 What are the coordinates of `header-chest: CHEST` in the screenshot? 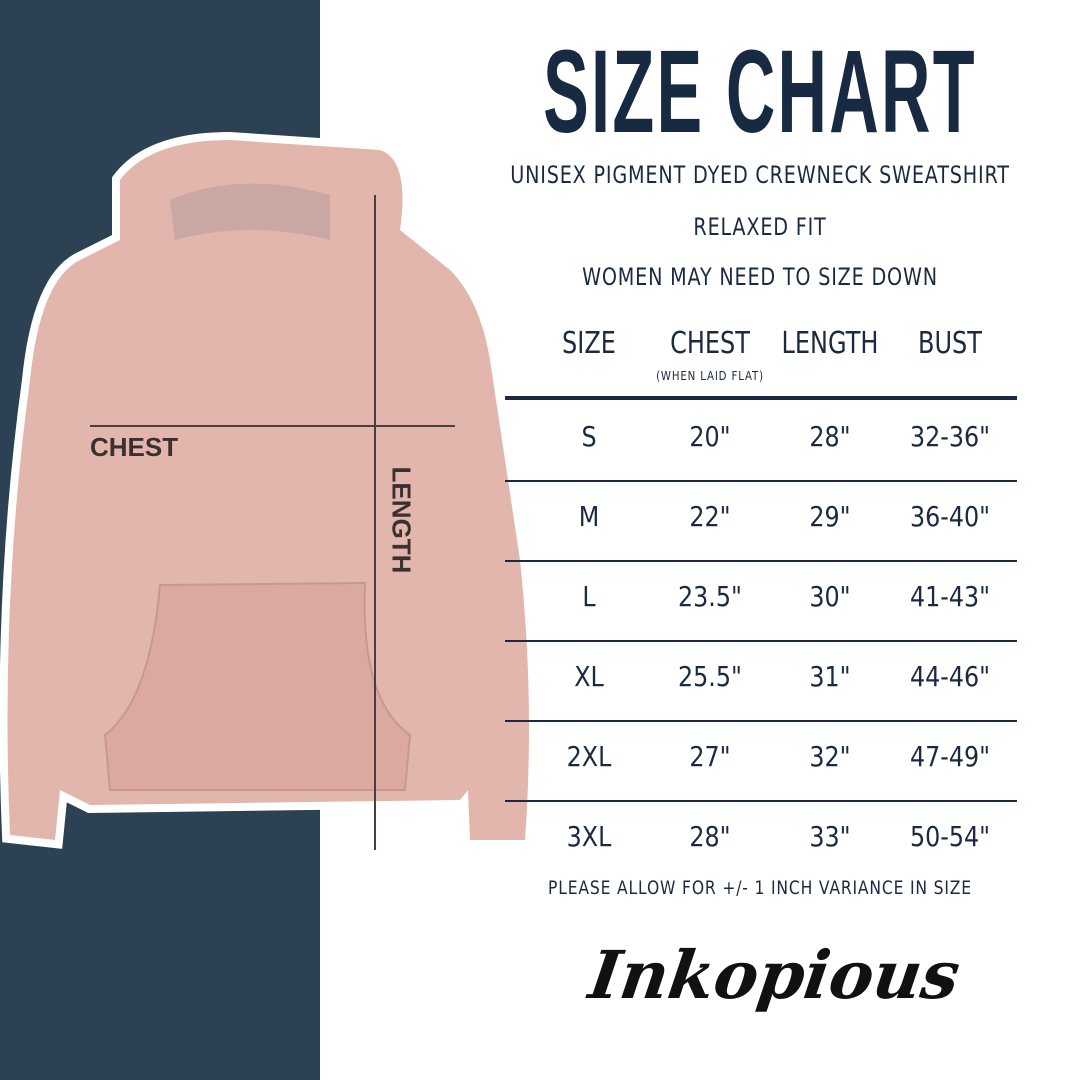 It's located at (710, 343).